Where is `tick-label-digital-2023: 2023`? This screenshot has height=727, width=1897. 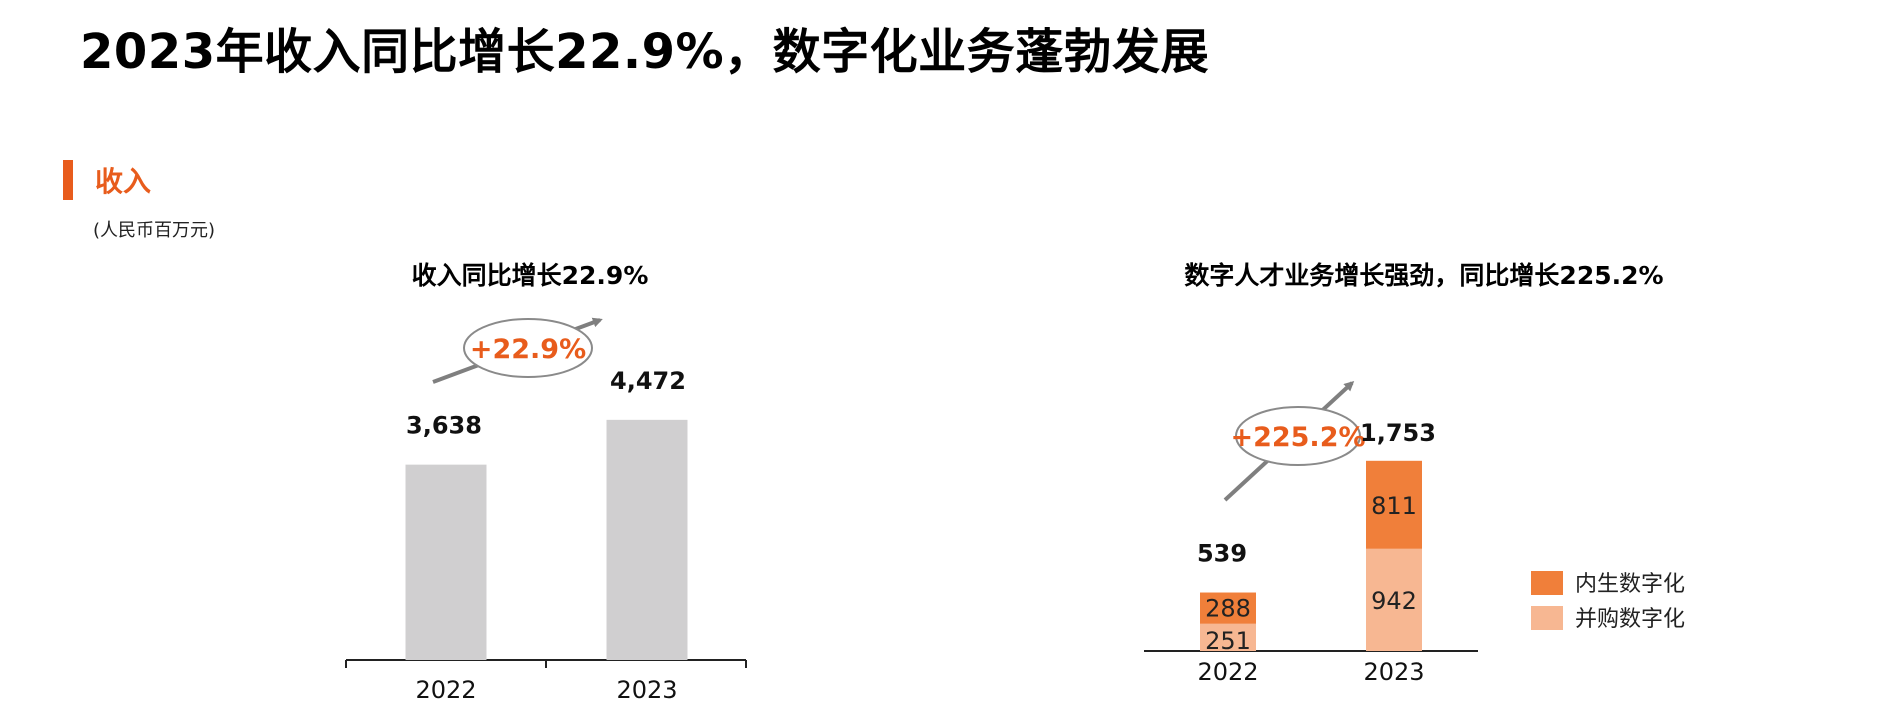 tick-label-digital-2023: 2023 is located at coordinates (1393, 672).